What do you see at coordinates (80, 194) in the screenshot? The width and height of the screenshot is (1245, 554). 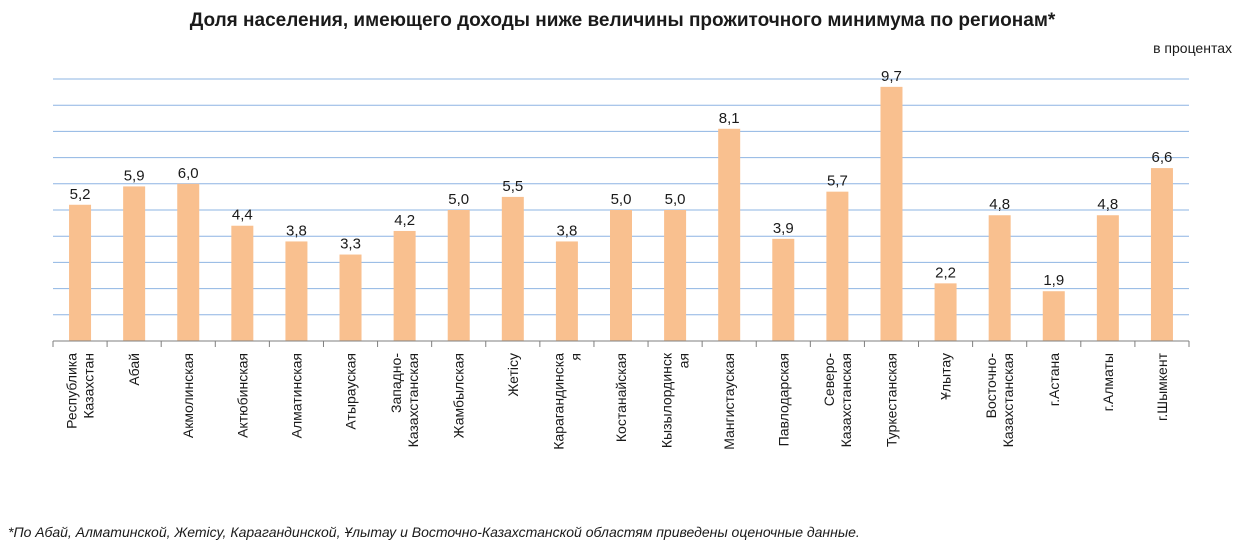 I see `value-label: 5,2` at bounding box center [80, 194].